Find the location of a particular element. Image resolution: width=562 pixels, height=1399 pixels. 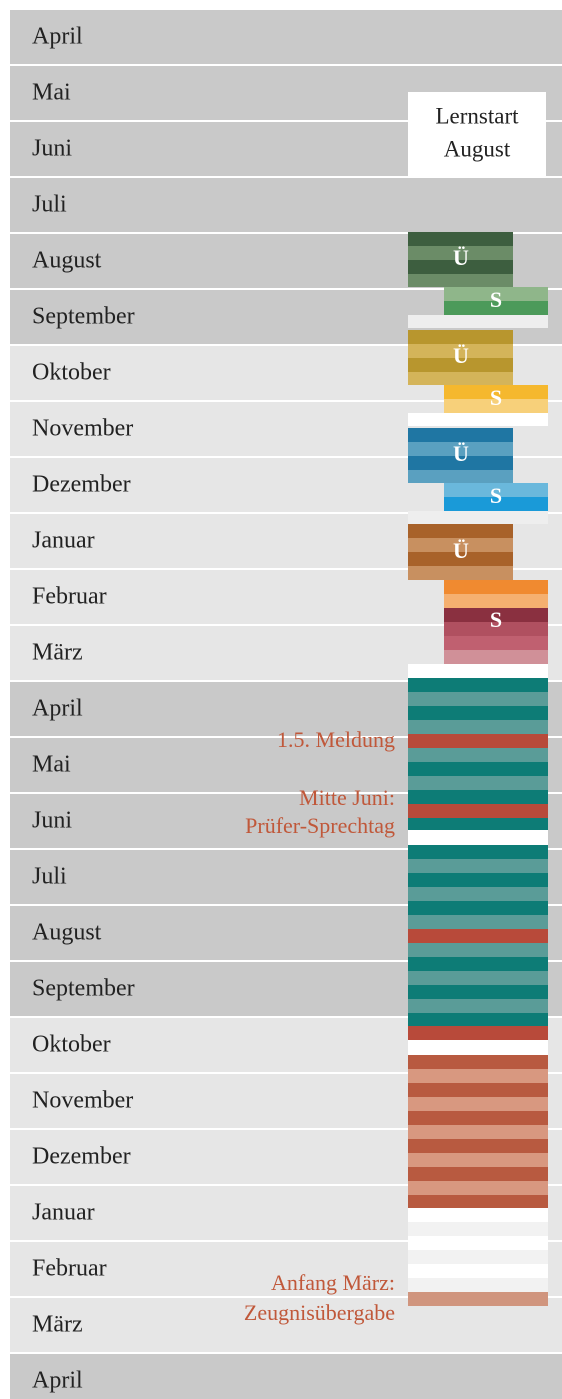

annotation: Prüfer-Sprechtag is located at coordinates (320, 825).